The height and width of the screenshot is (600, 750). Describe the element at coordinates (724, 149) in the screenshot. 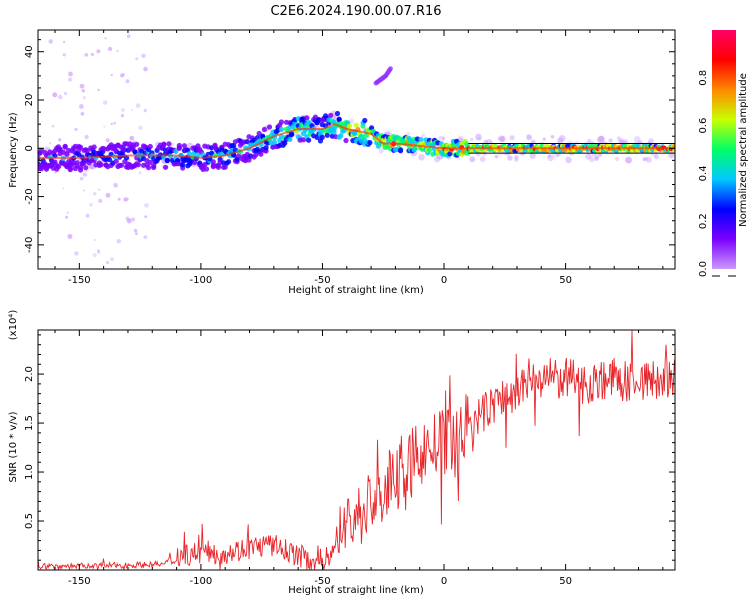

I see `colorbar-scale` at that location.